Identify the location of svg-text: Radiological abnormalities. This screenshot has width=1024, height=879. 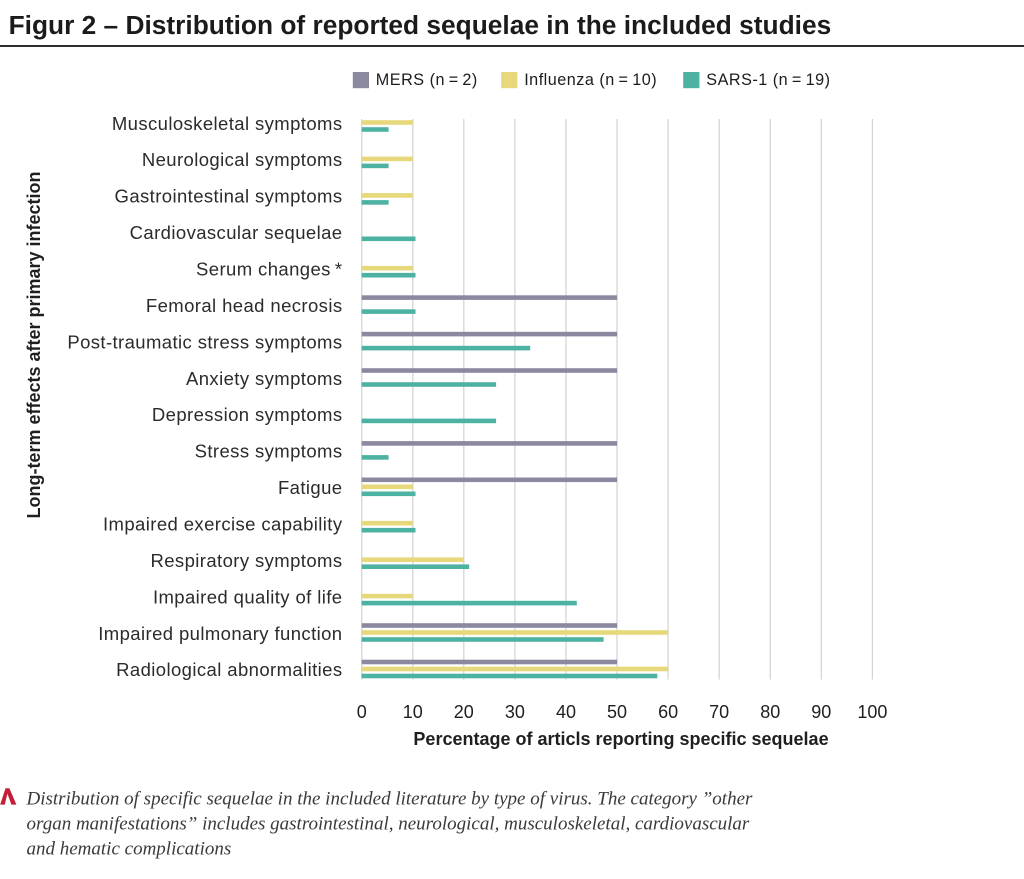
(229, 669).